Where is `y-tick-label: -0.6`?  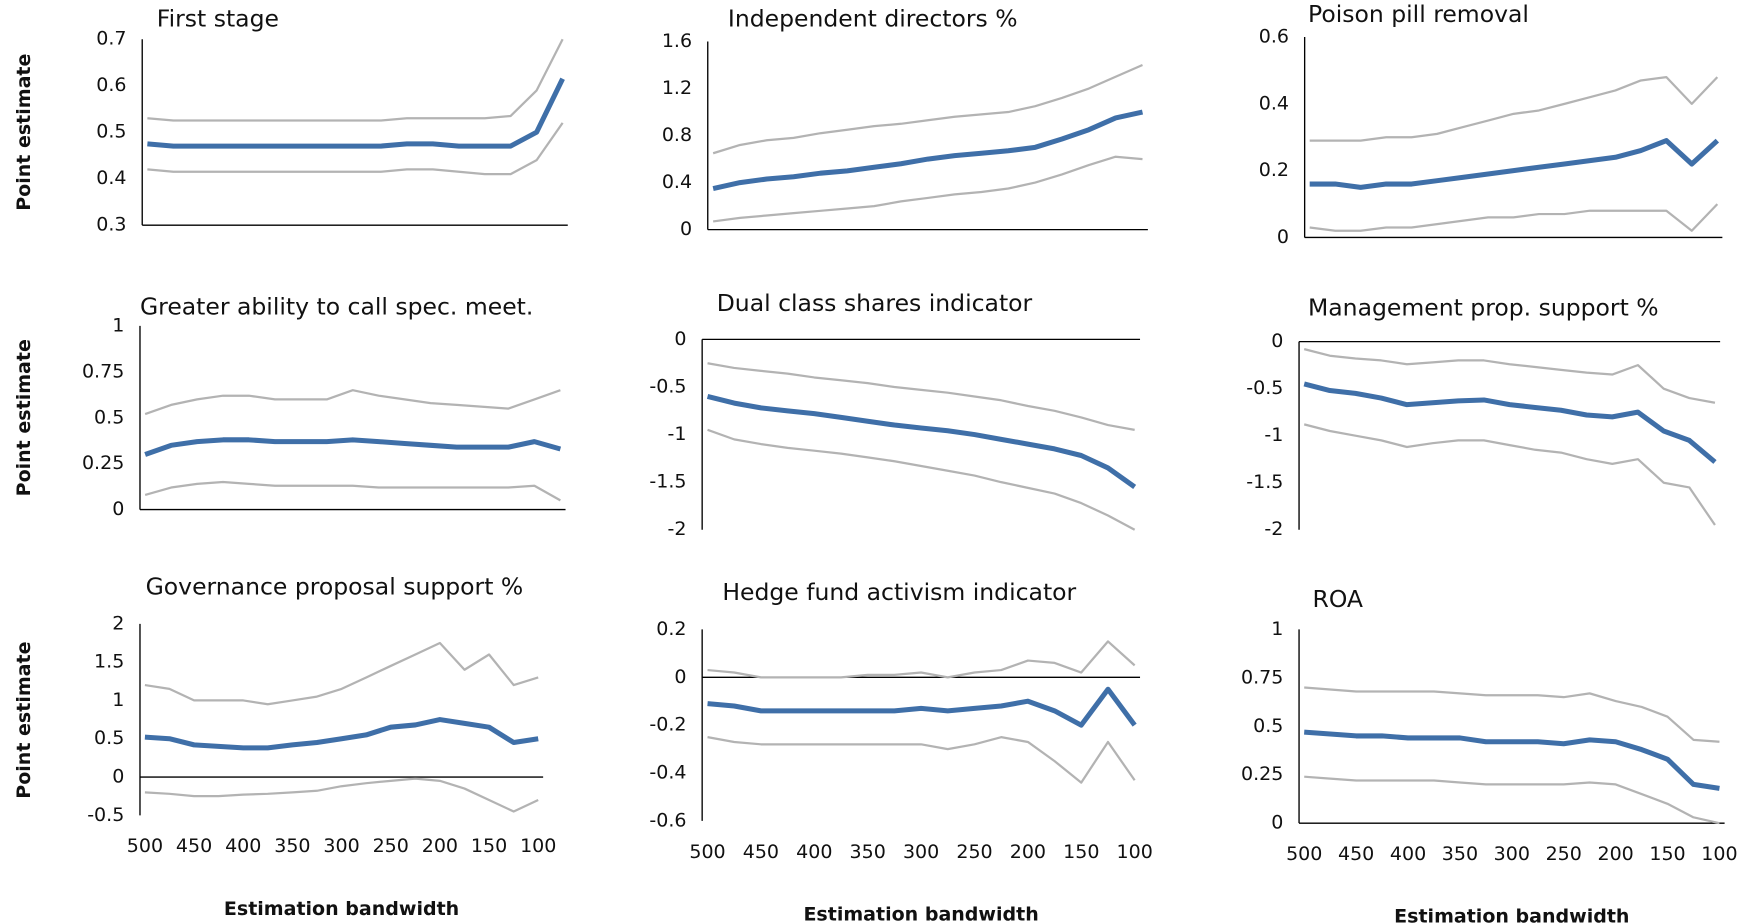 y-tick-label: -0.6 is located at coordinates (667, 820).